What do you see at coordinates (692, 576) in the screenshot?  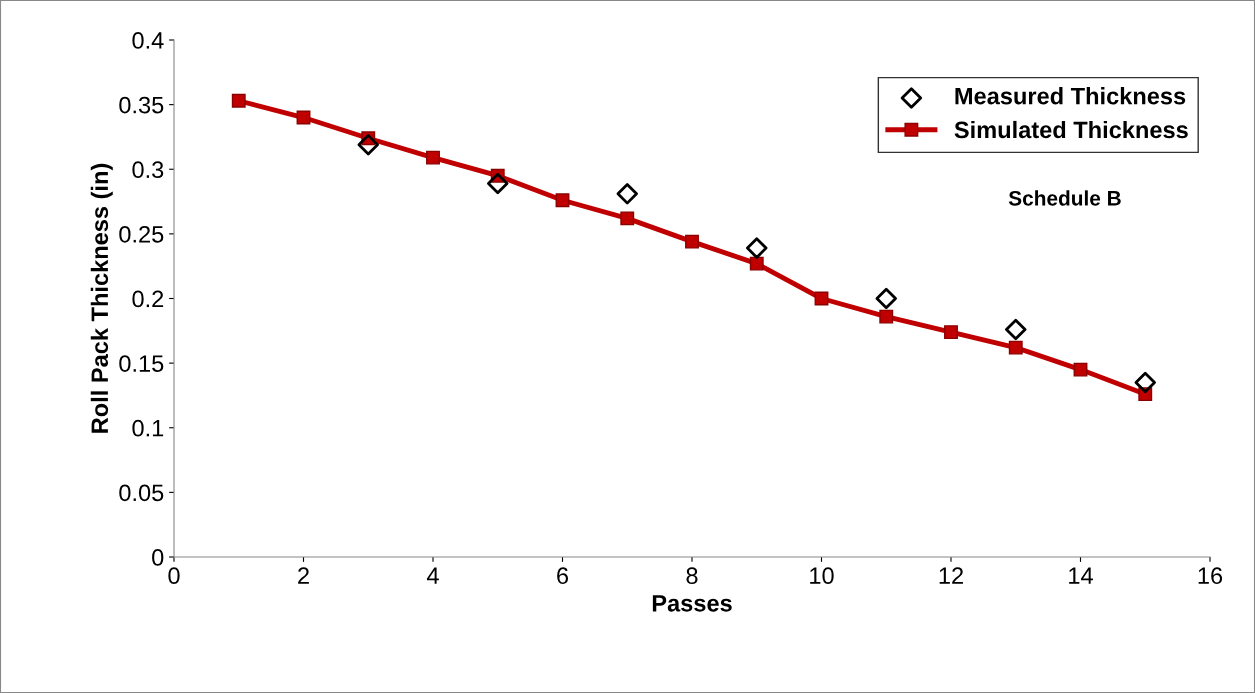 I see `x-tick-label: 8` at bounding box center [692, 576].